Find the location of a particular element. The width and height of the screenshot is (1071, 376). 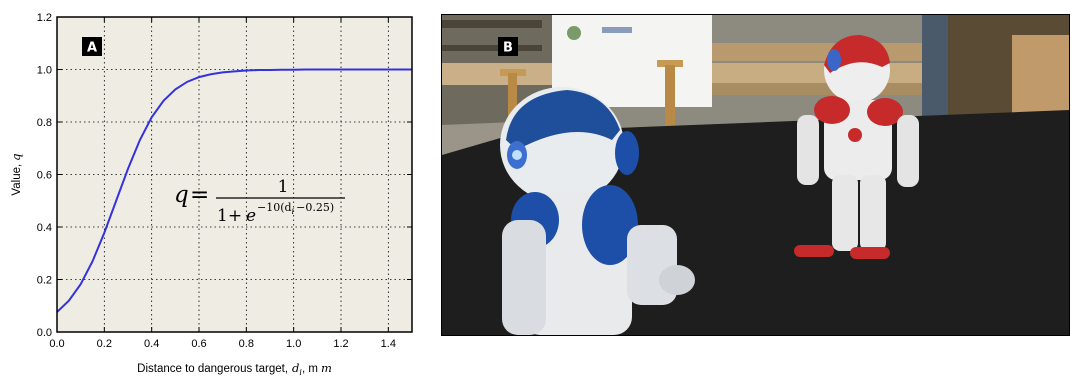

formula-exponent-tail: −0.25) is located at coordinates (315, 207).